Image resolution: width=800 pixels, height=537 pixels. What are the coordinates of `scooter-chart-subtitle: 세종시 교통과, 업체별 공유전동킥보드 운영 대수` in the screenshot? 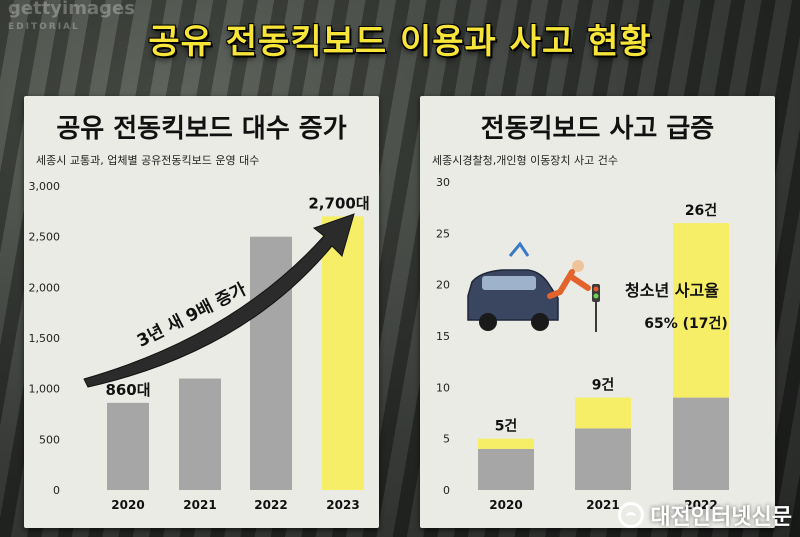 It's located at (148, 160).